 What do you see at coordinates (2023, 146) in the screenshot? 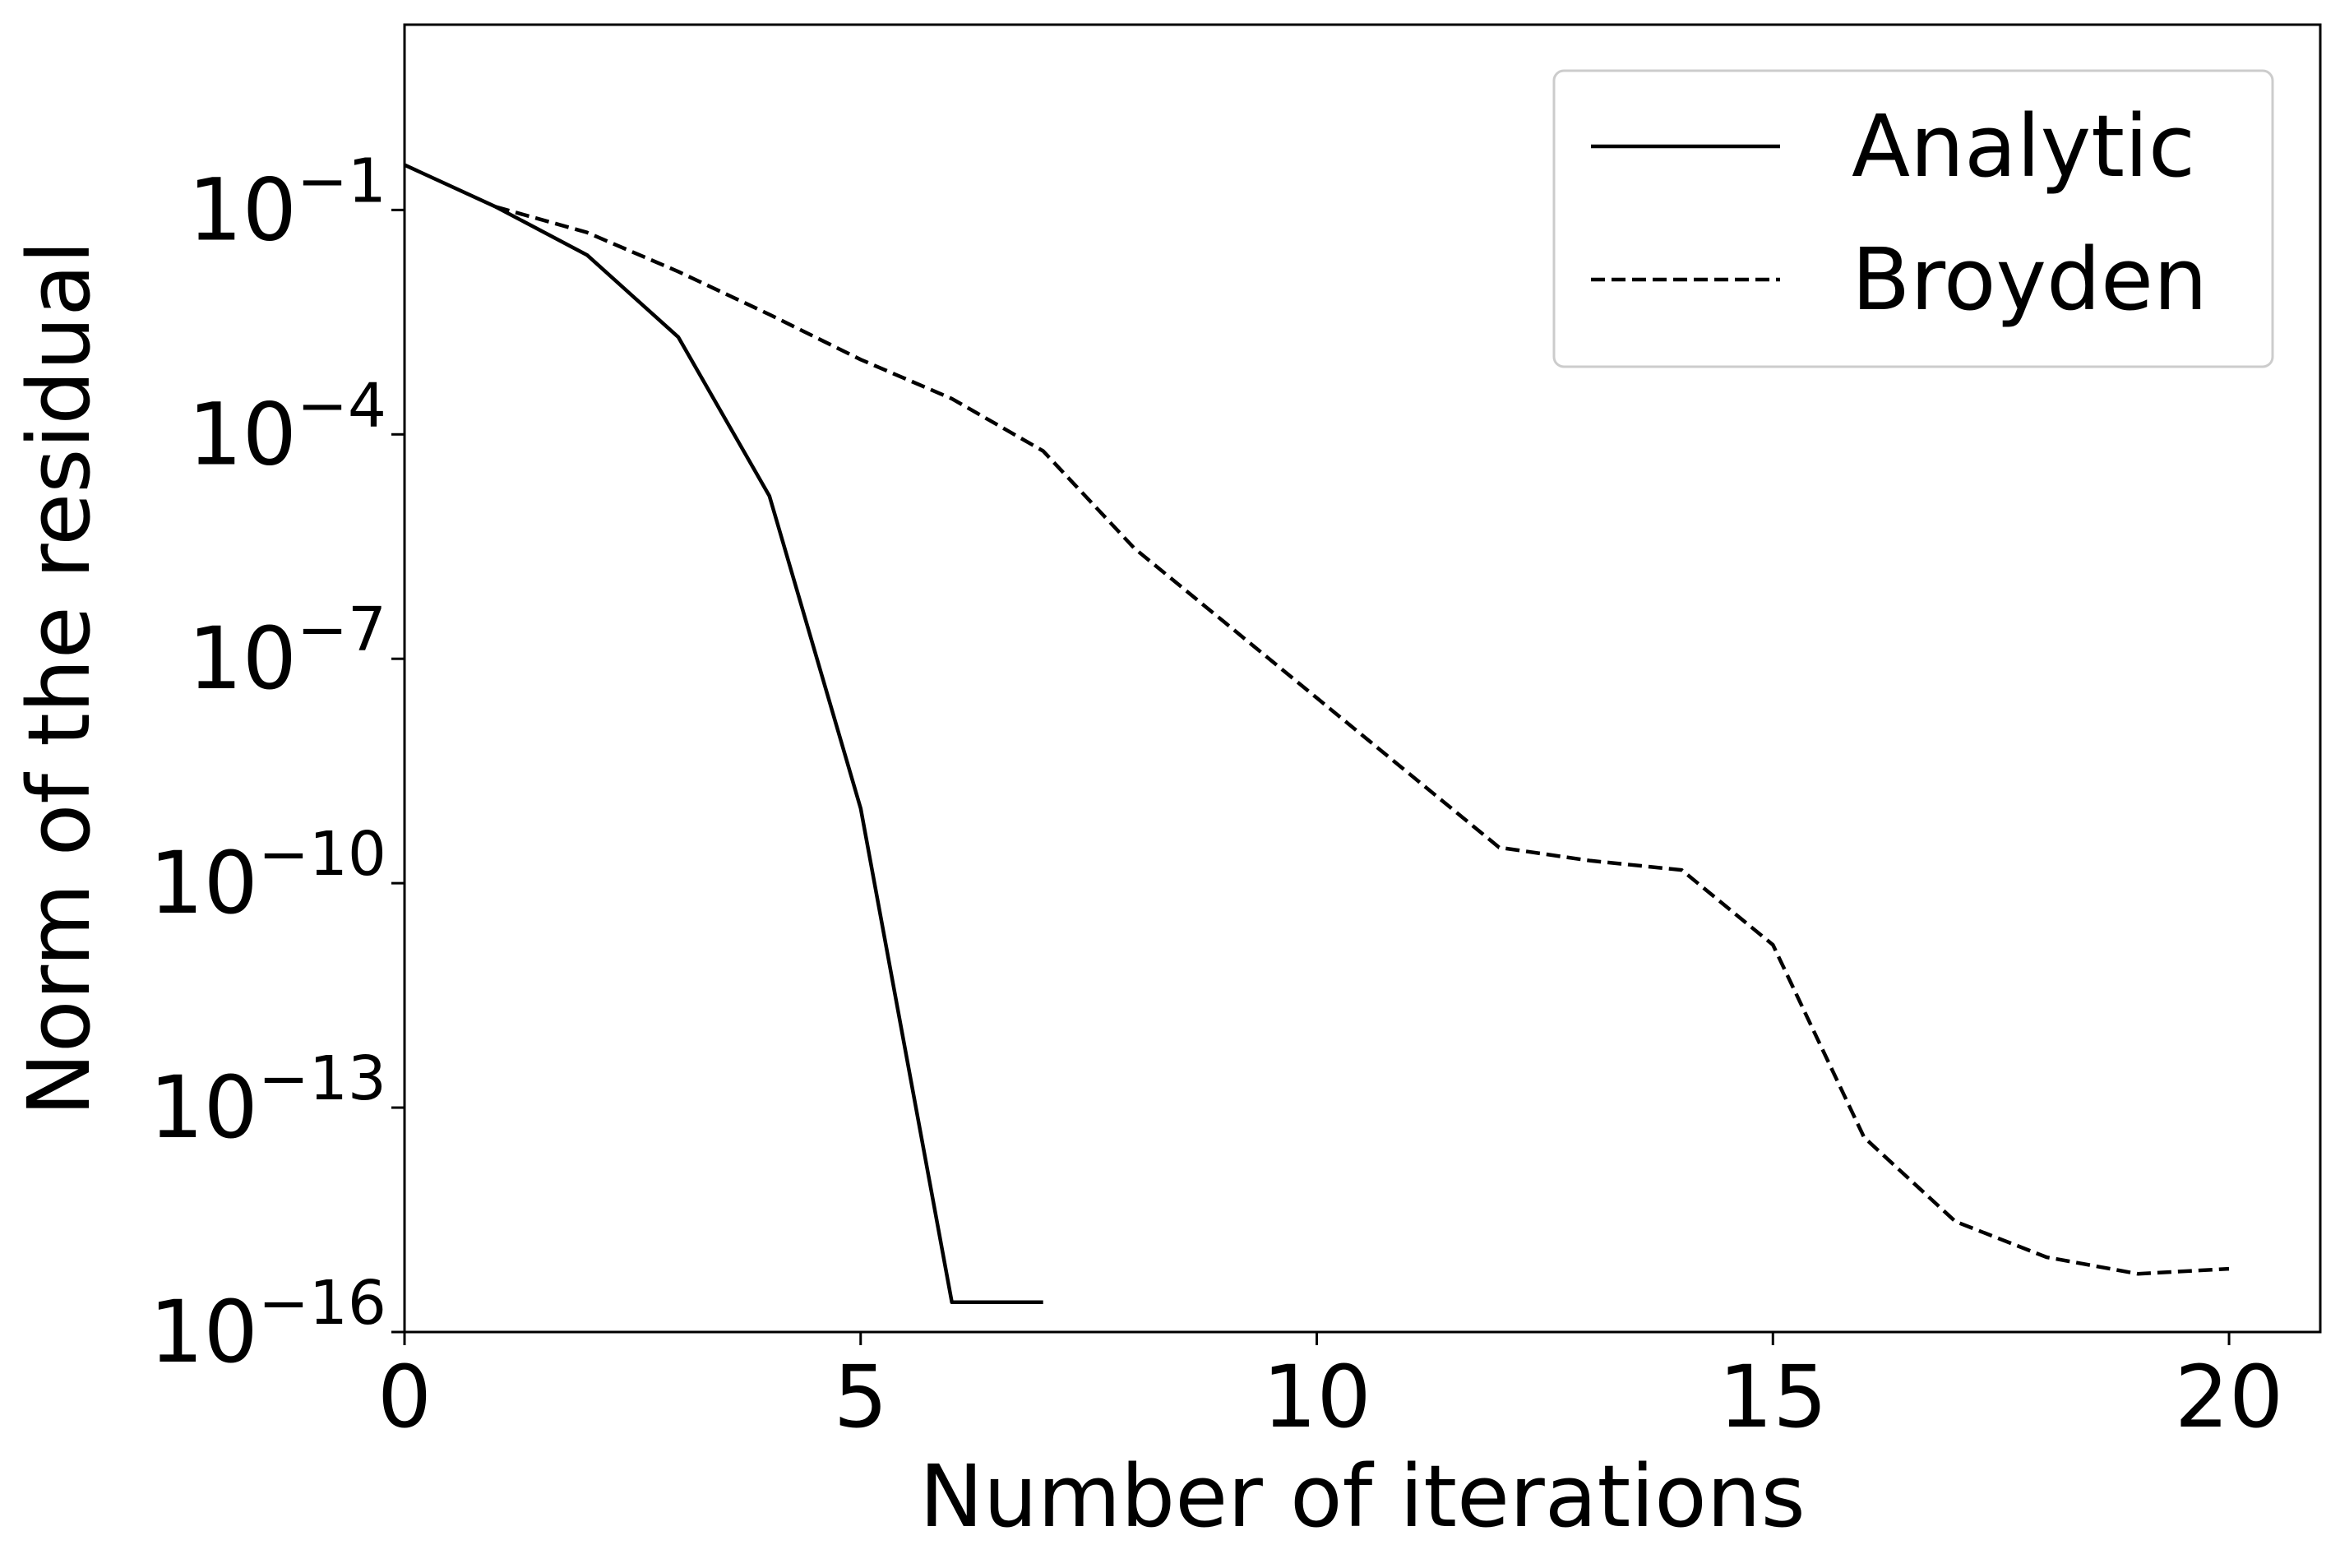
I see `legend-label-analytic: Analytic` at bounding box center [2023, 146].